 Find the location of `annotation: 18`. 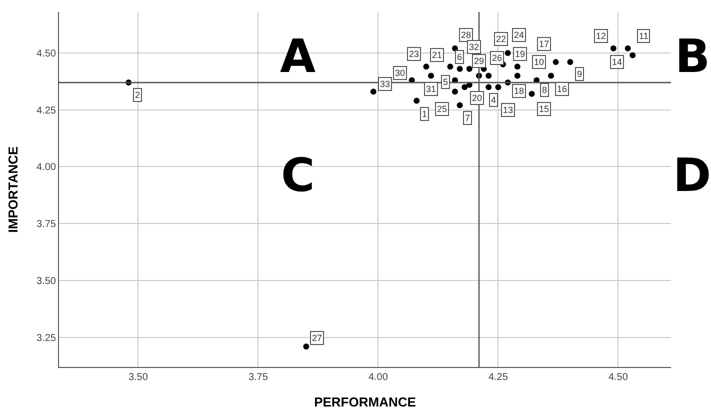

annotation: 18 is located at coordinates (519, 91).